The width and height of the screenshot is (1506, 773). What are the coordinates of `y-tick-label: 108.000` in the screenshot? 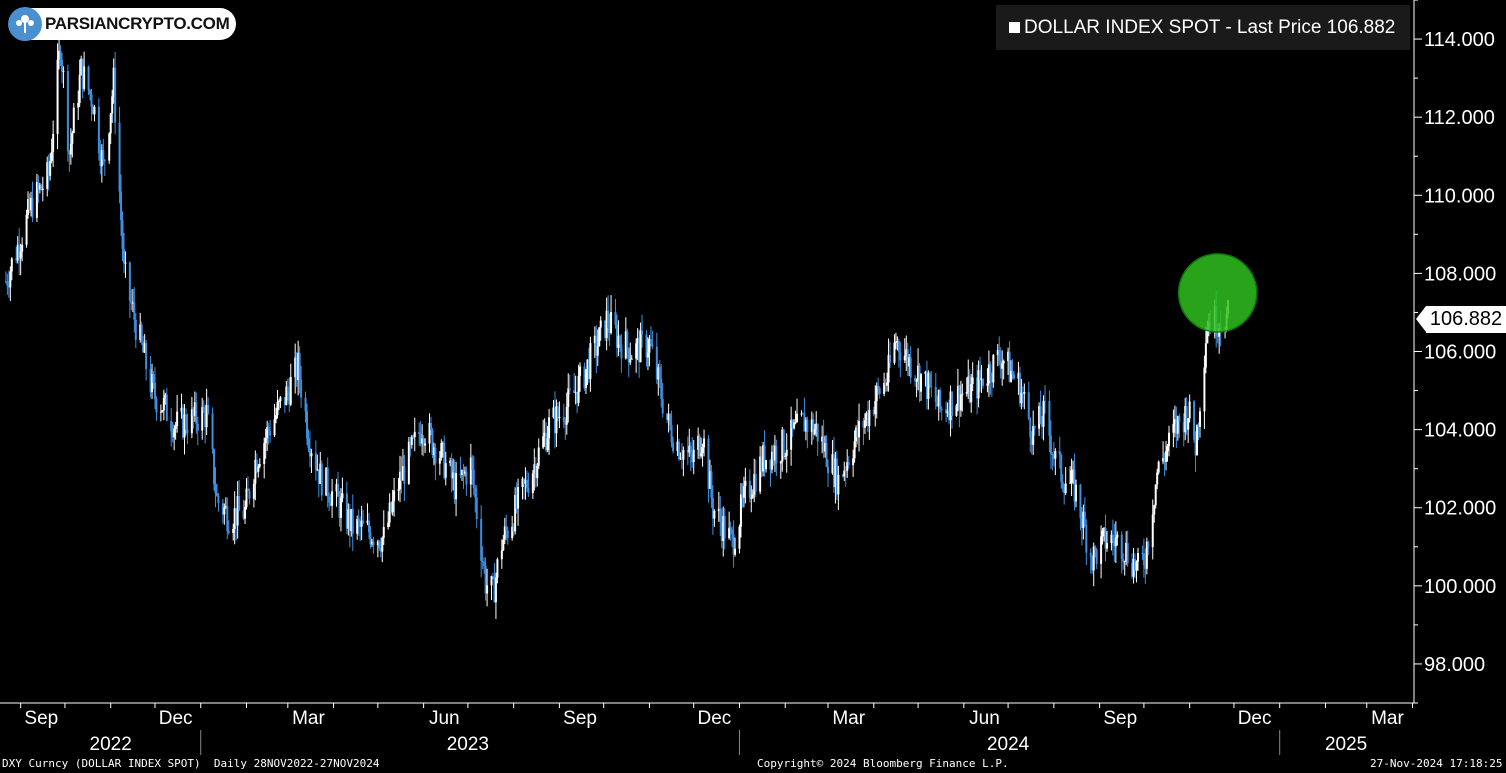 It's located at (1460, 274).